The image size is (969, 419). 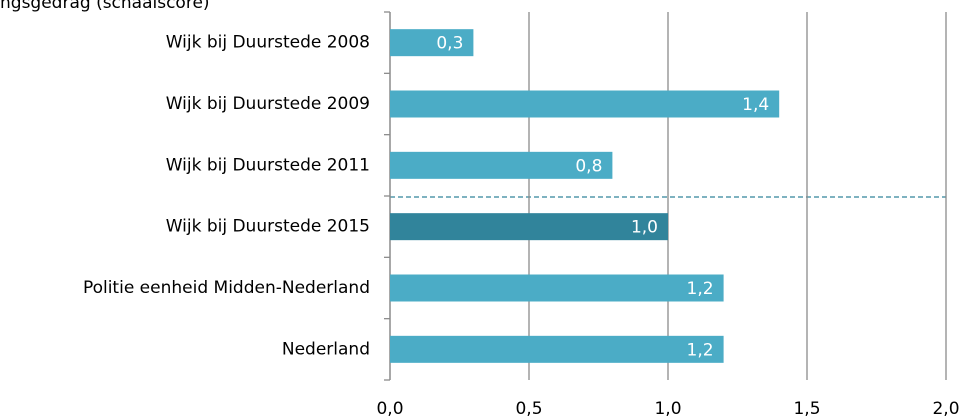 What do you see at coordinates (326, 349) in the screenshot?
I see `y-tick-label: Nederland` at bounding box center [326, 349].